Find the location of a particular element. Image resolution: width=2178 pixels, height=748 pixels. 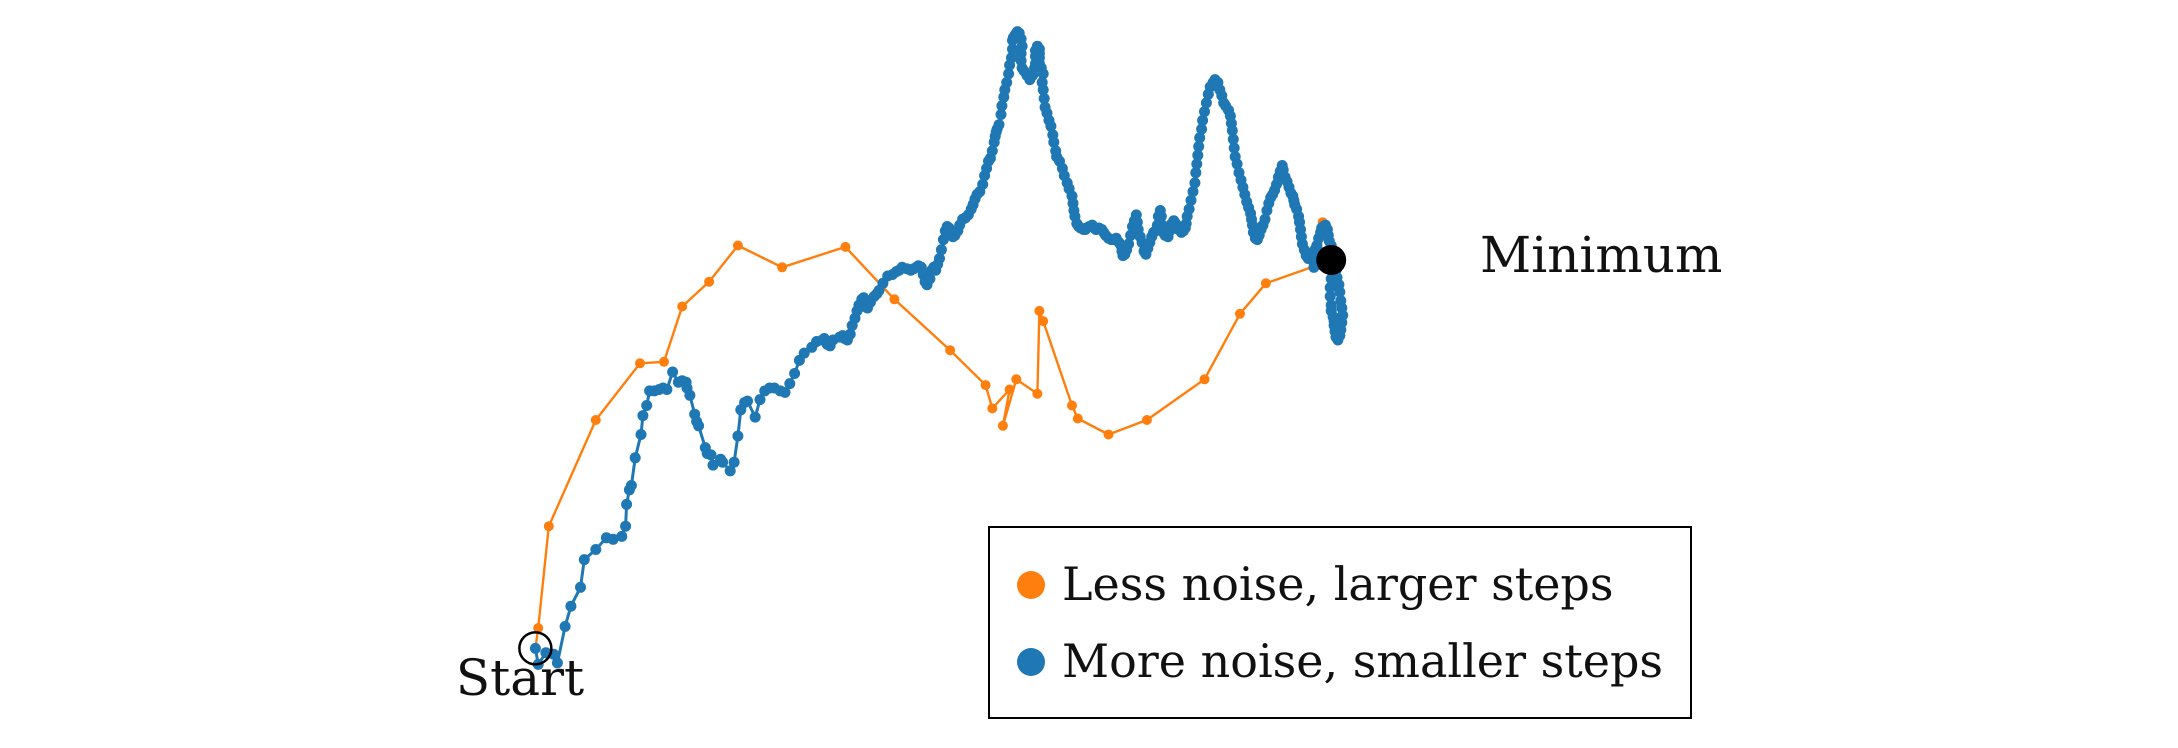

legend-label-less-noise: Less noise, larger steps is located at coordinates (1337, 584).